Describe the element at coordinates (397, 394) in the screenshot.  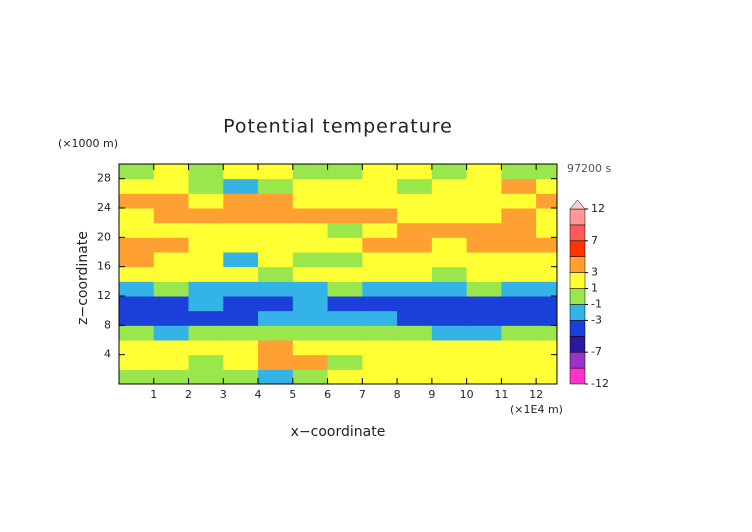
I see `x-tick-label: 8` at that location.